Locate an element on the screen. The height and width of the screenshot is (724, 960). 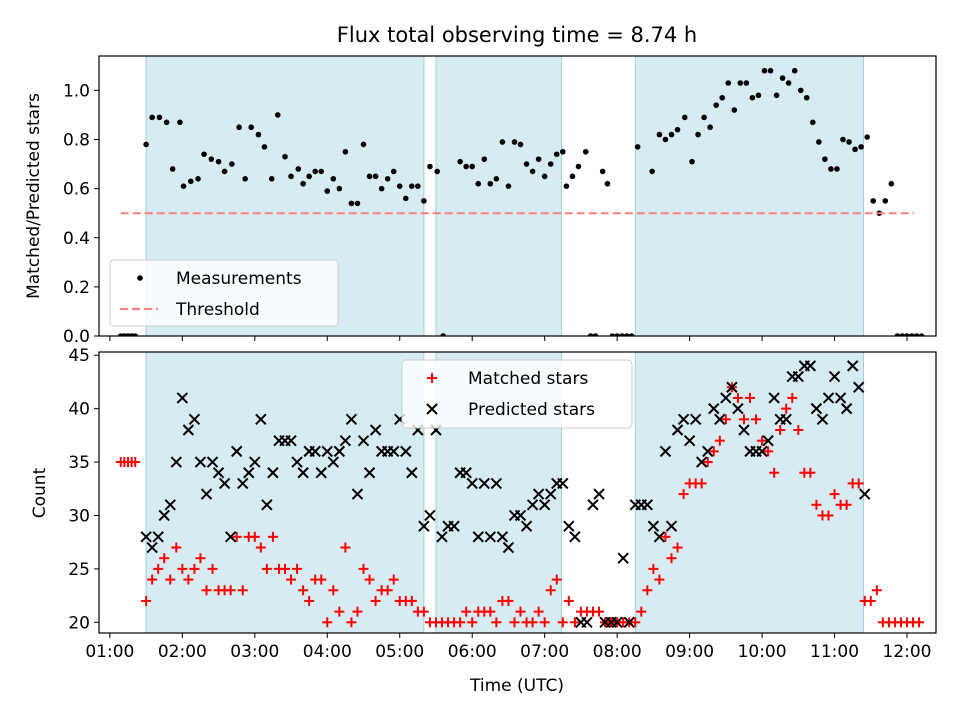
legend-box is located at coordinates (517, 394).